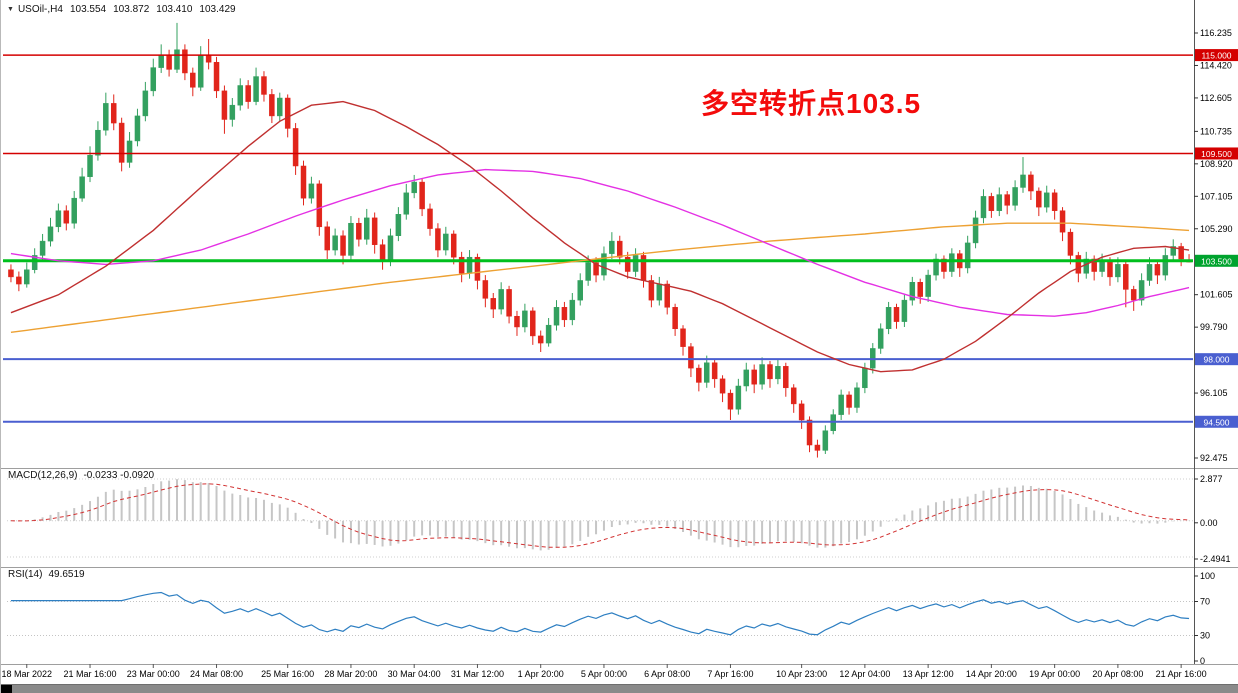 This screenshot has width=1238, height=693. Describe the element at coordinates (46, 574) in the screenshot. I see `rsi-indicator-label: RSI(14) 49.6519` at that location.